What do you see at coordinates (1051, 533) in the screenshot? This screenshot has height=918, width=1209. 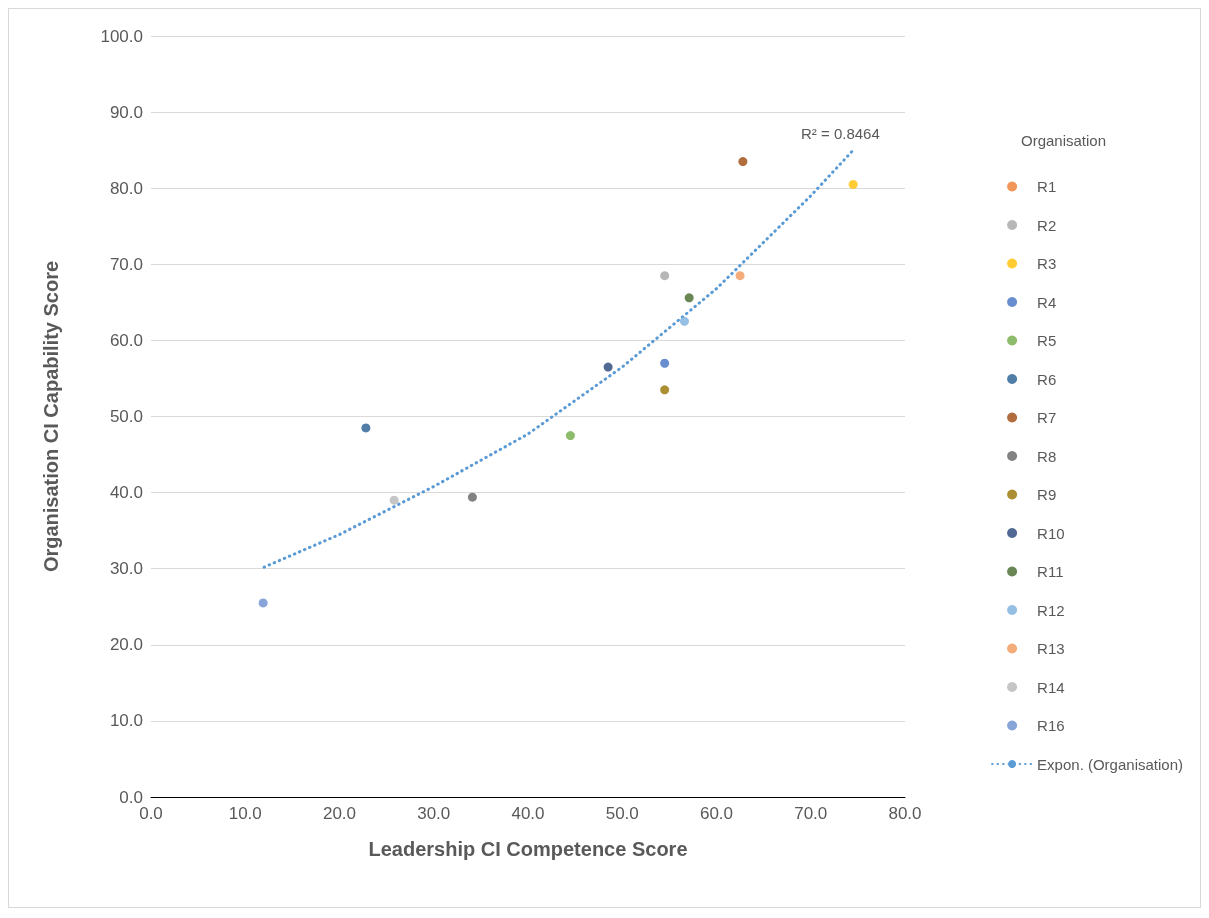 I see `legend-label: R10` at bounding box center [1051, 533].